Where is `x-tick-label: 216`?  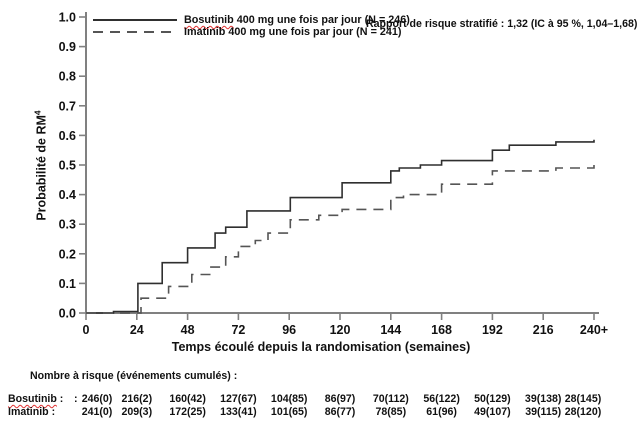 x-tick-label: 216 is located at coordinates (543, 330).